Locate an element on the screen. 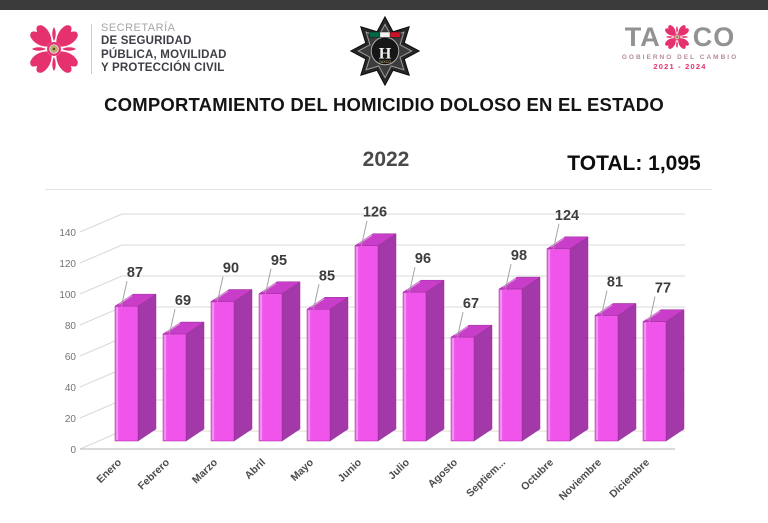 The width and height of the screenshot is (768, 523). y-tick-label-120: 120 is located at coordinates (67, 264).